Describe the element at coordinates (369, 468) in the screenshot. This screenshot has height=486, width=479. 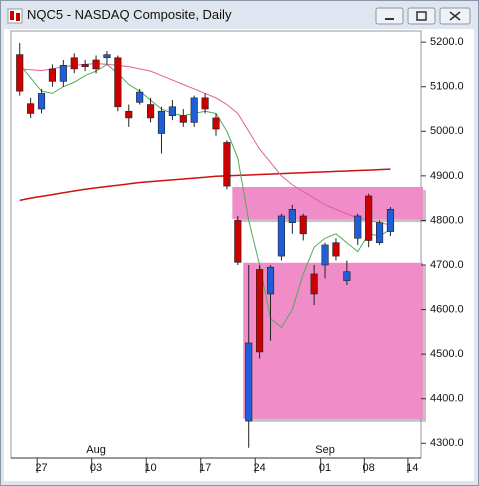
I see `x-tick-label: 08` at that location.